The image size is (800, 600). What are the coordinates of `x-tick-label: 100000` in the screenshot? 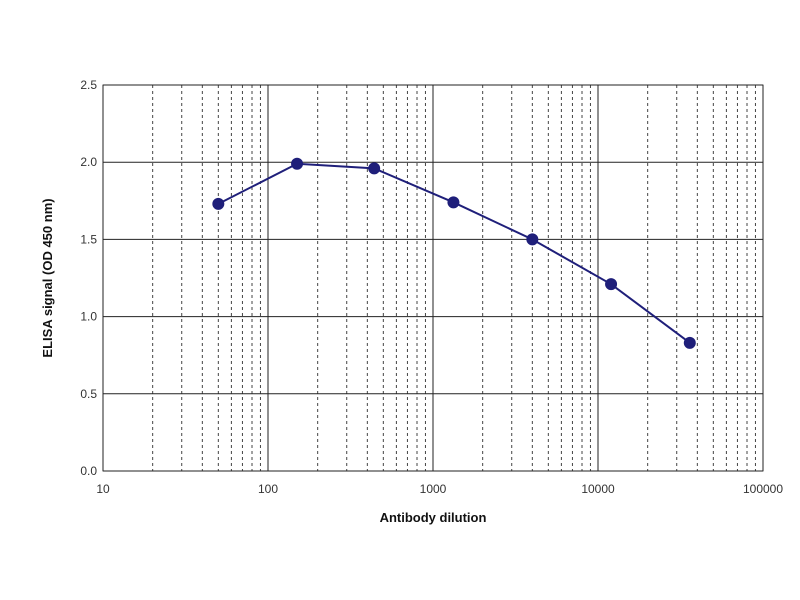 It's located at (763, 489).